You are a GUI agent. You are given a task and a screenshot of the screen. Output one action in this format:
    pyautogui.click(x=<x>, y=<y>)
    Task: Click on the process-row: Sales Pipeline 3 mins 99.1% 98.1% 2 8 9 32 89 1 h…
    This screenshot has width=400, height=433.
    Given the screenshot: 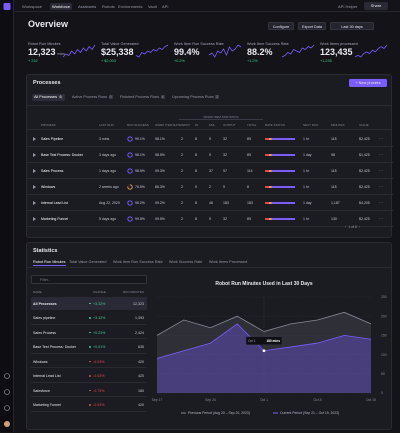 What is the action you would take?
    pyautogui.click(x=210, y=139)
    